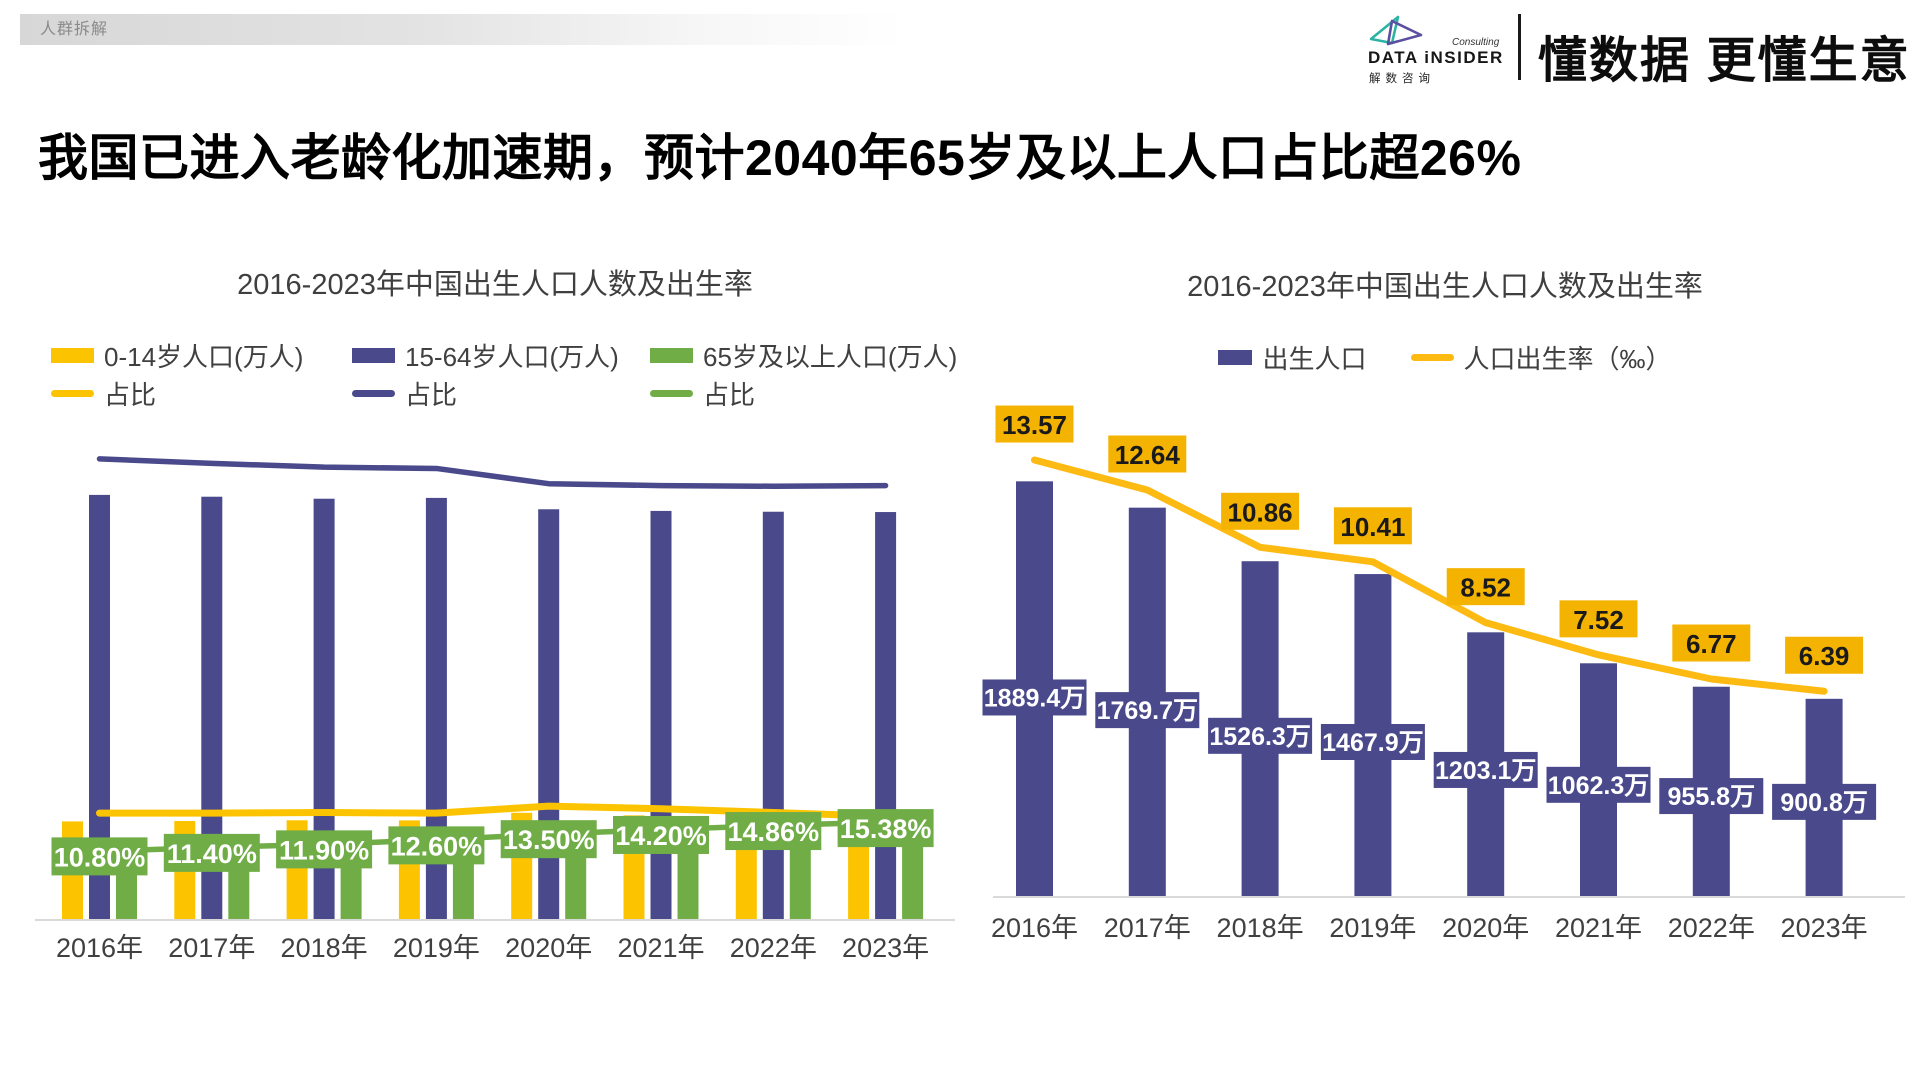 Image resolution: width=1920 pixels, height=1080 pixels. What do you see at coordinates (660, 948) in the screenshot?
I see `left-x-axis-label: 2021年` at bounding box center [660, 948].